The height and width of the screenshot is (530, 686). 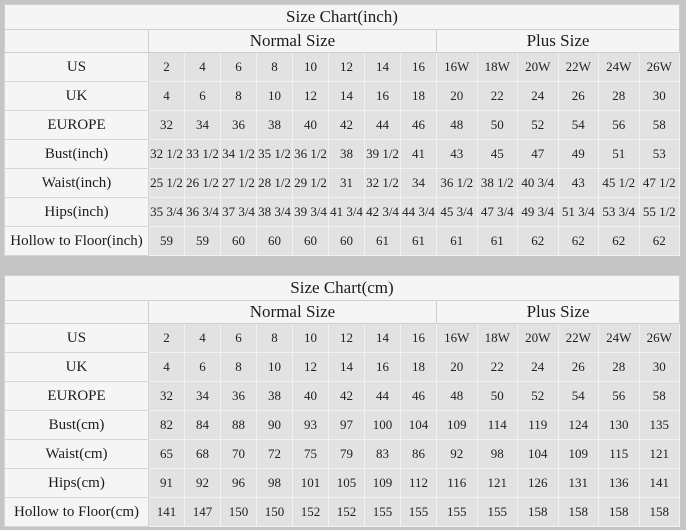 What do you see at coordinates (166, 396) in the screenshot?
I see `size-cell: 32` at bounding box center [166, 396].